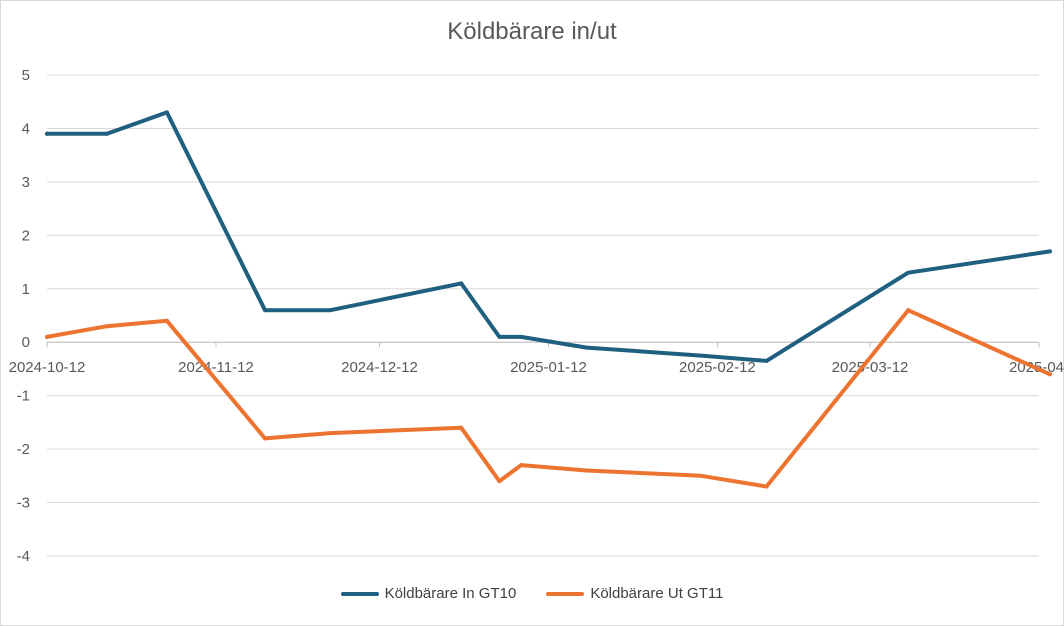 The height and width of the screenshot is (626, 1064). I want to click on x-tick-label: 2025-03-12, so click(870, 367).